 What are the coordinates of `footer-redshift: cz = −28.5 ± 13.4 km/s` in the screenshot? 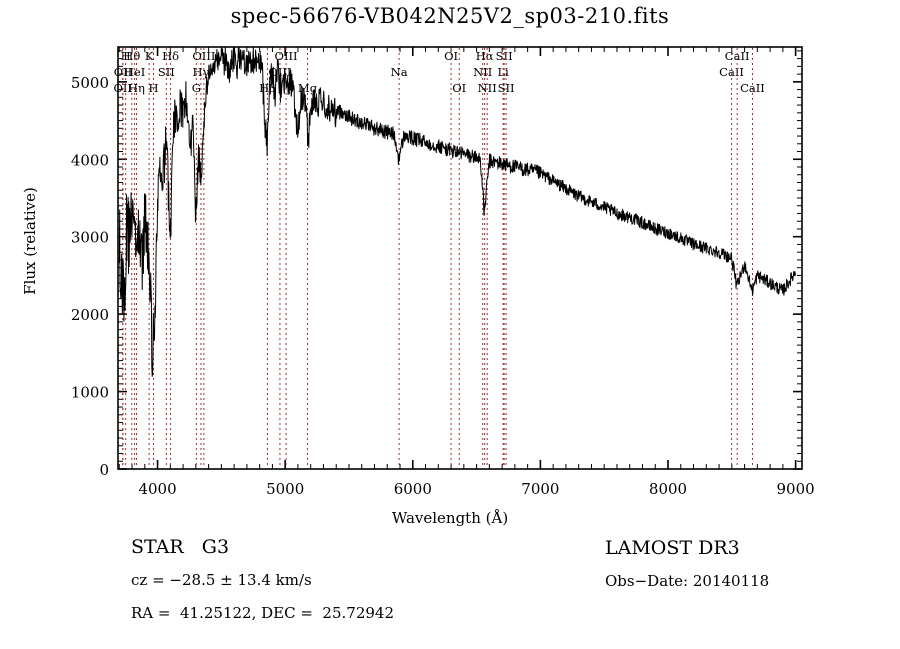 It's located at (221, 580).